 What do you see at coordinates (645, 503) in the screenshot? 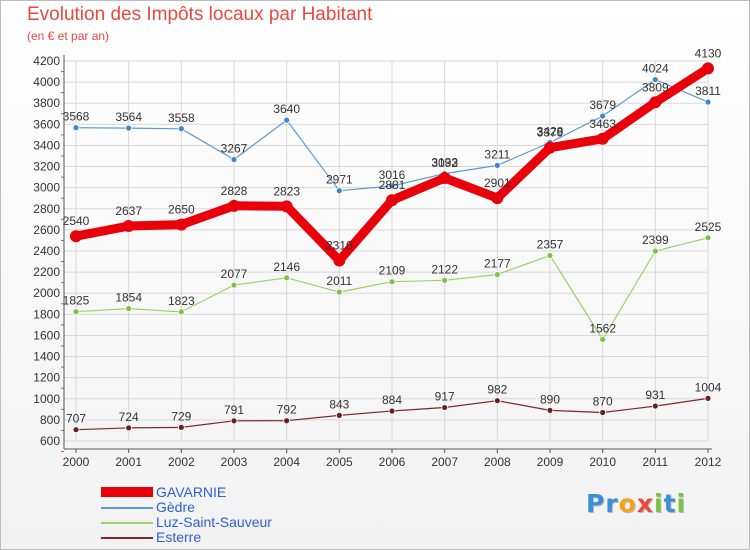
I see `logo-letter: x` at bounding box center [645, 503].